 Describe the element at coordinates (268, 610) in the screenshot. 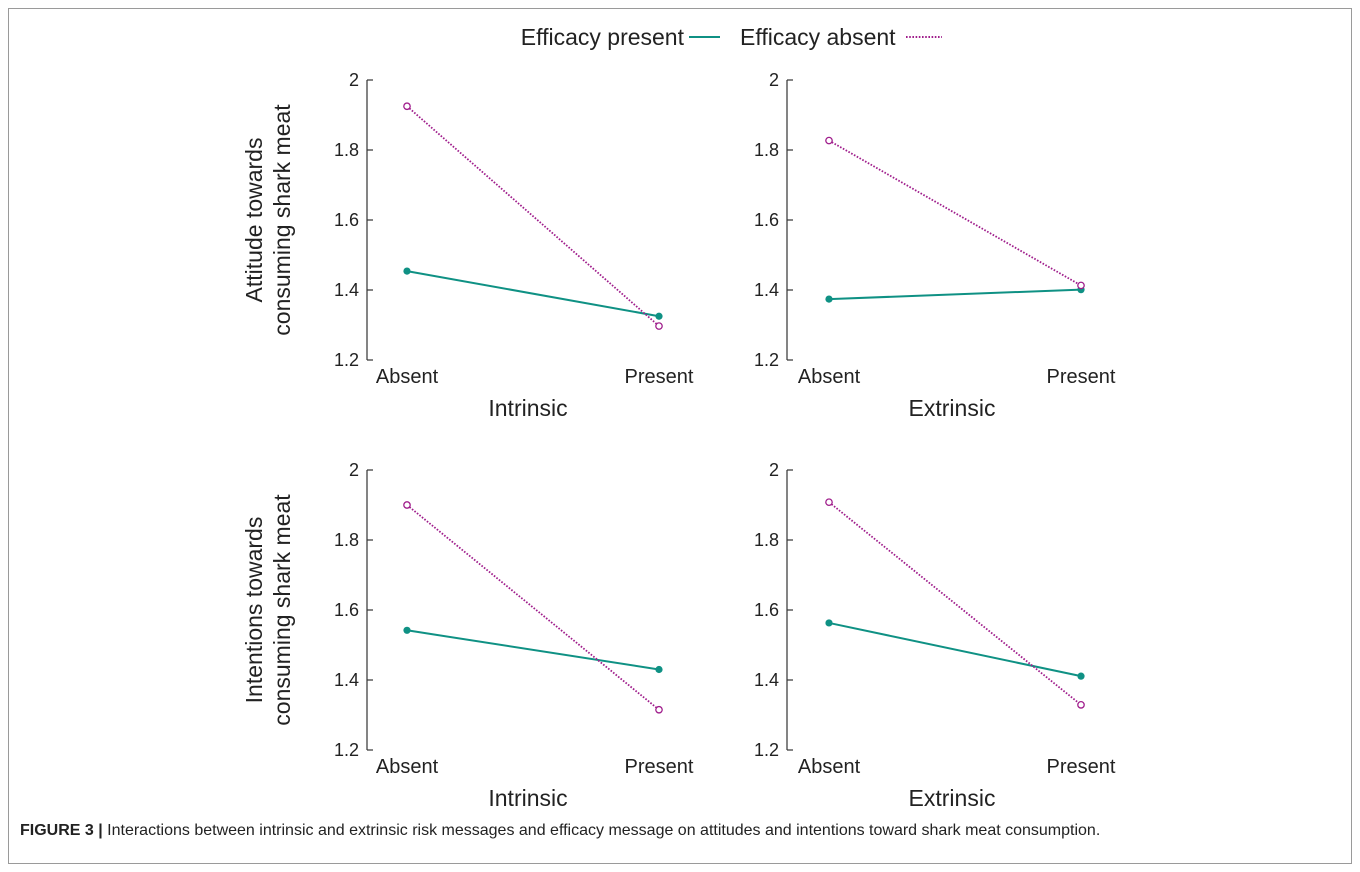

I see `y-axis-label: Intentions towardsconsuming shark meat` at that location.